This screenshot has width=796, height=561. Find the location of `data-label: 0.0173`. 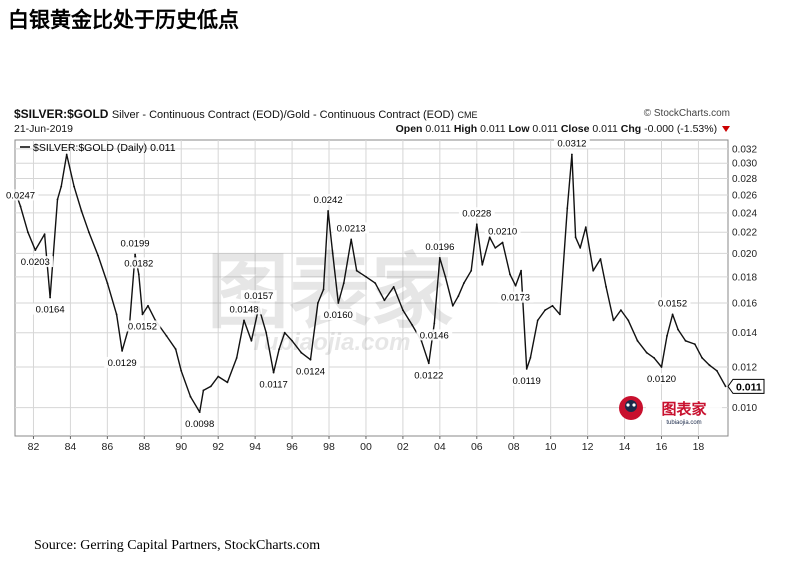

data-label: 0.0173 is located at coordinates (515, 298).